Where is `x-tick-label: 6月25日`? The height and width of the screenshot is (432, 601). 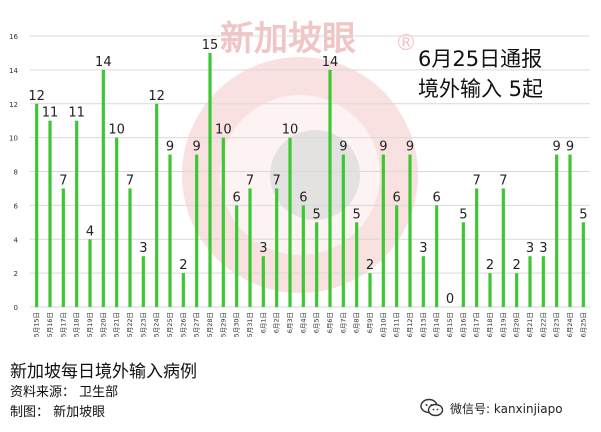
x-tick-label: 6月25日 is located at coordinates (583, 324).